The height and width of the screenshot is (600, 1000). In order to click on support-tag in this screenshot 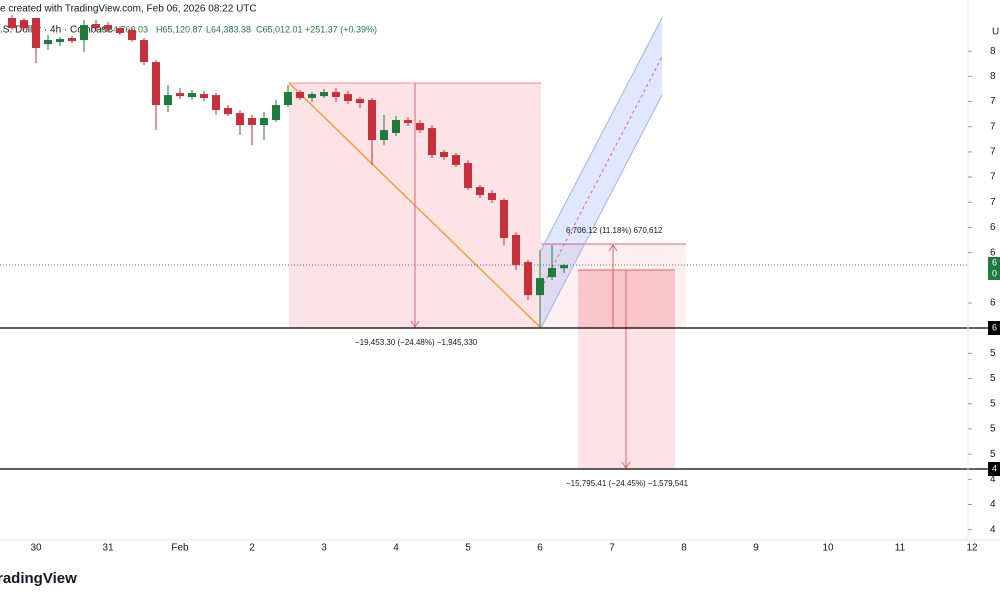, I will do `click(994, 328)`.